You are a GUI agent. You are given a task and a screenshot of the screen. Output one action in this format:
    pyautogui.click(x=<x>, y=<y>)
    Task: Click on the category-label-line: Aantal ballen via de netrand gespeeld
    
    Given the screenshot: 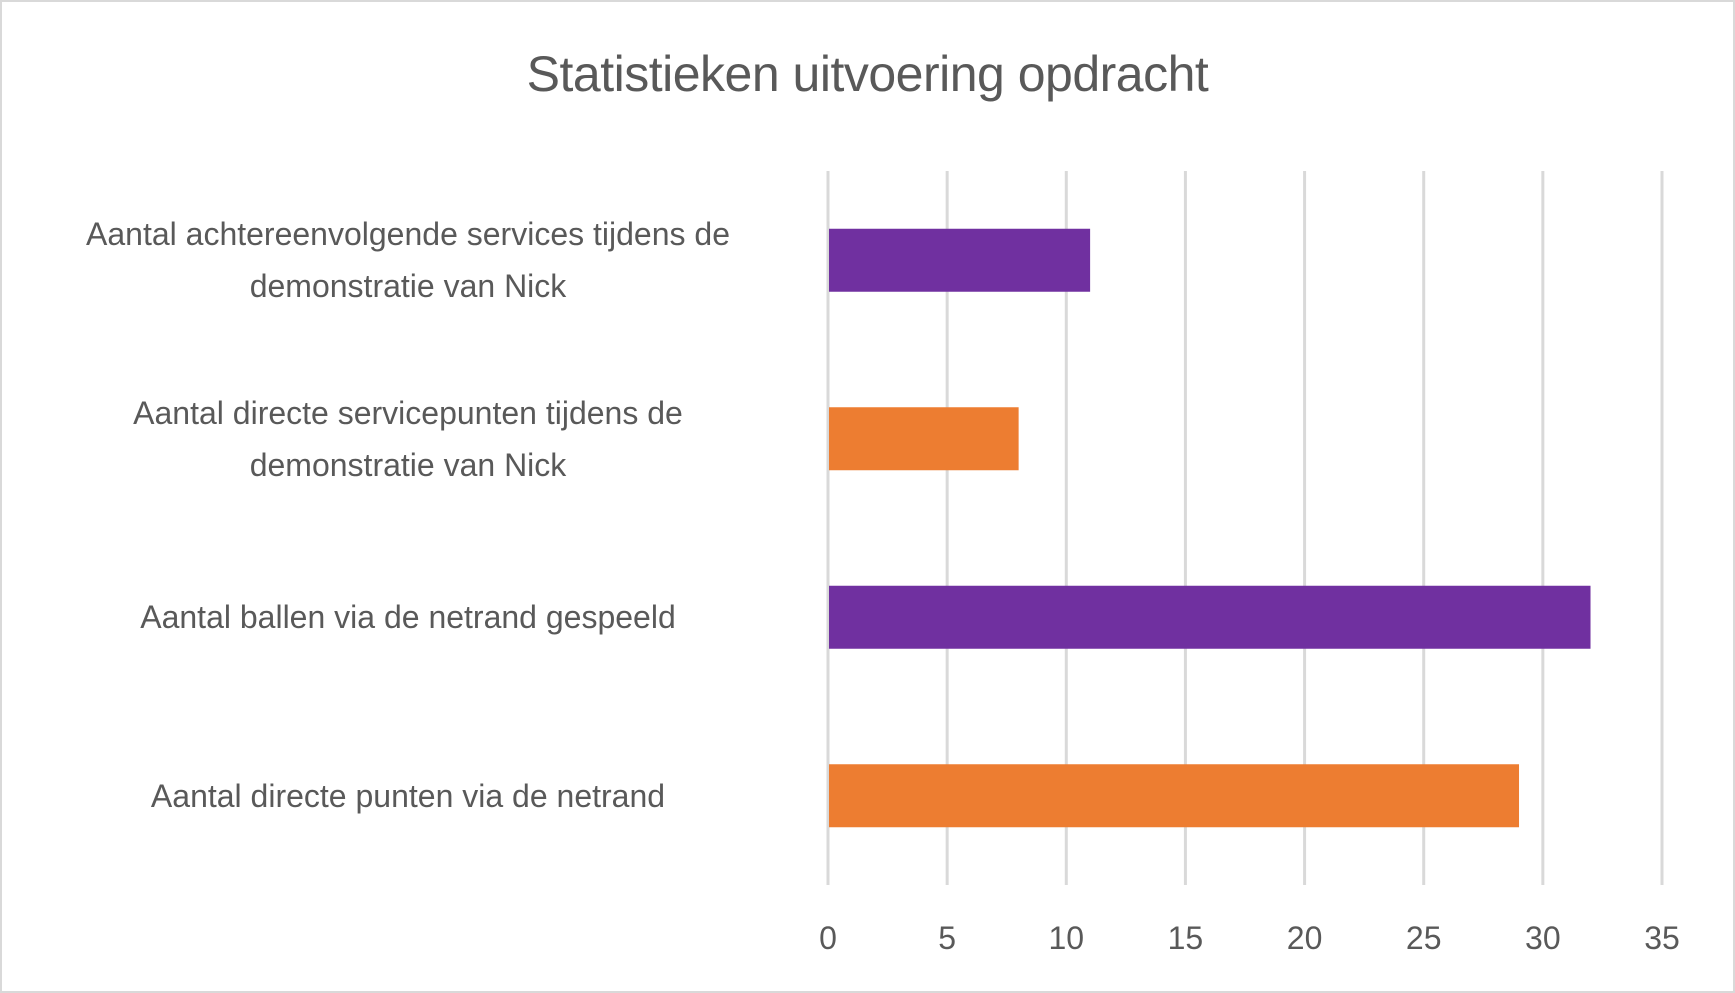 What is the action you would take?
    pyautogui.click(x=408, y=617)
    